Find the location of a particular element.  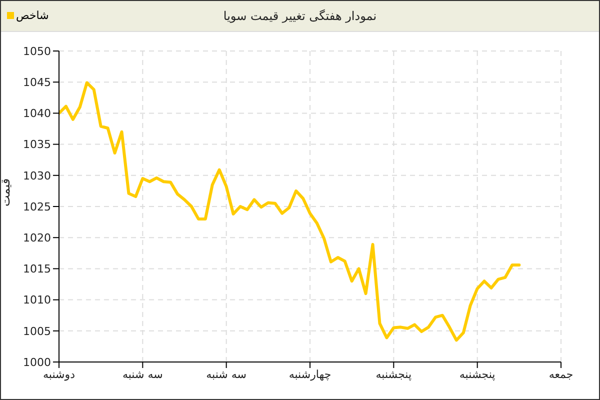

y-tick-label: 1025 is located at coordinates (37, 207).